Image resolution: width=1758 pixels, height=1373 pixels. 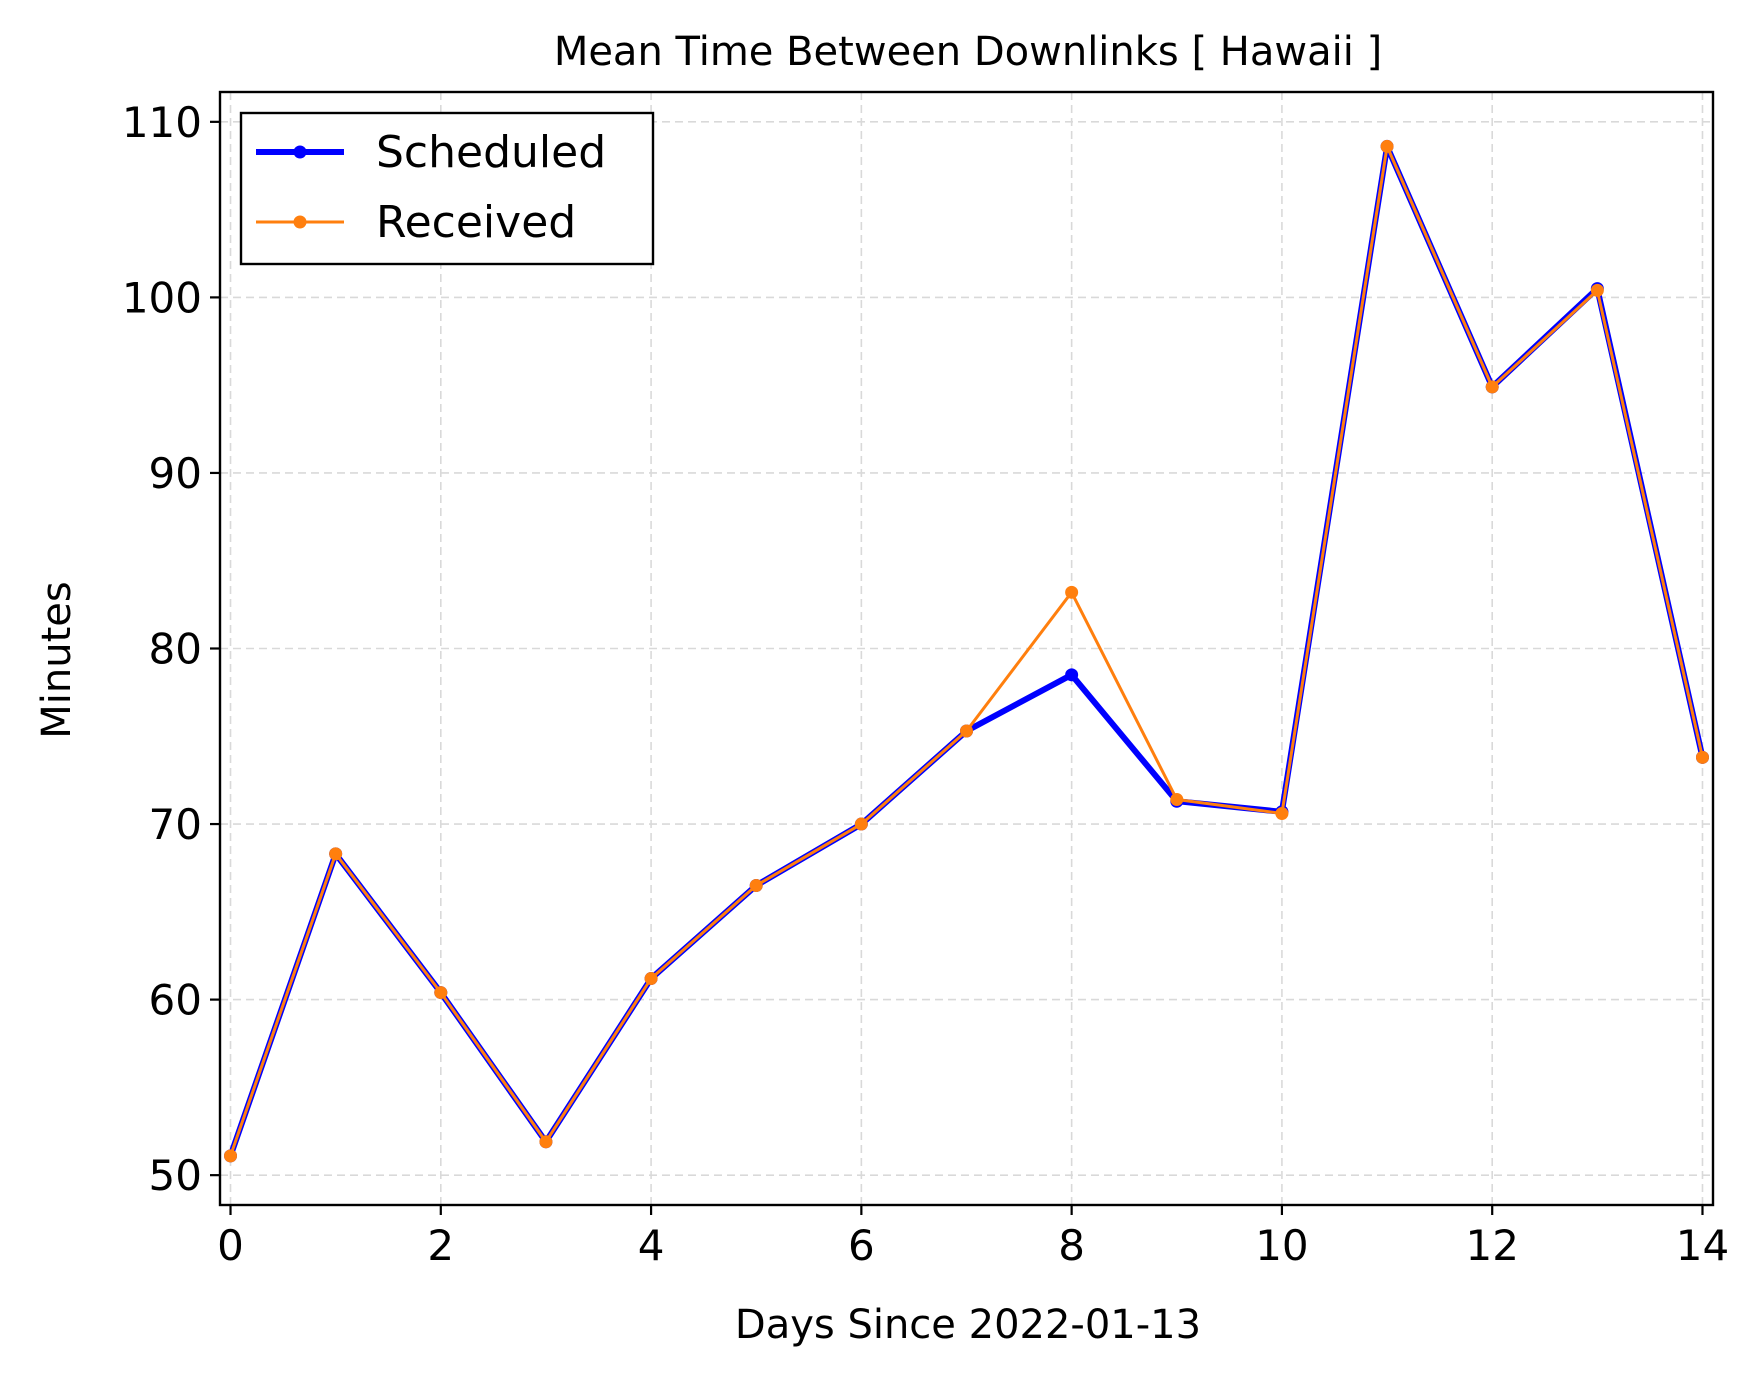 I want to click on chart-title: Mean Time Between Downlinks [ Hawaii ], so click(x=968, y=52).